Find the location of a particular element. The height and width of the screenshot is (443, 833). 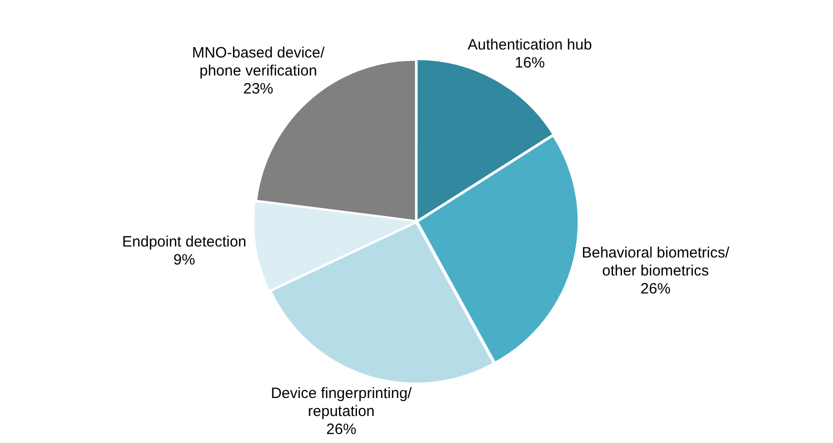

slice-label: MNO-based device/ phone verification is located at coordinates (259, 62).